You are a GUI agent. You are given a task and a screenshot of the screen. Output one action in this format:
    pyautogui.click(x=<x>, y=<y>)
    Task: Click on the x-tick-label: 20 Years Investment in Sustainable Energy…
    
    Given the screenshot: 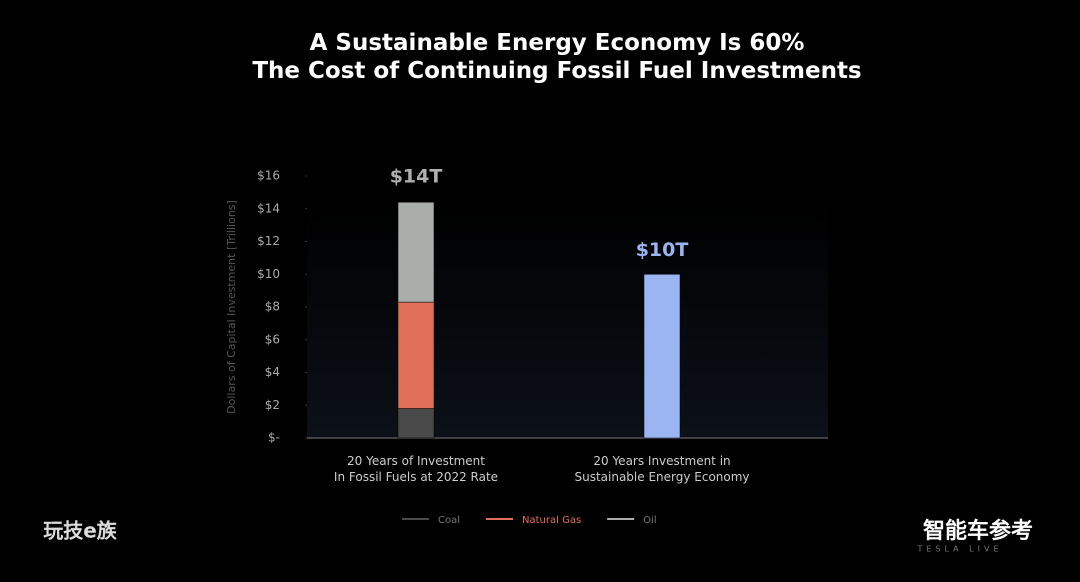 What is the action you would take?
    pyautogui.click(x=661, y=469)
    